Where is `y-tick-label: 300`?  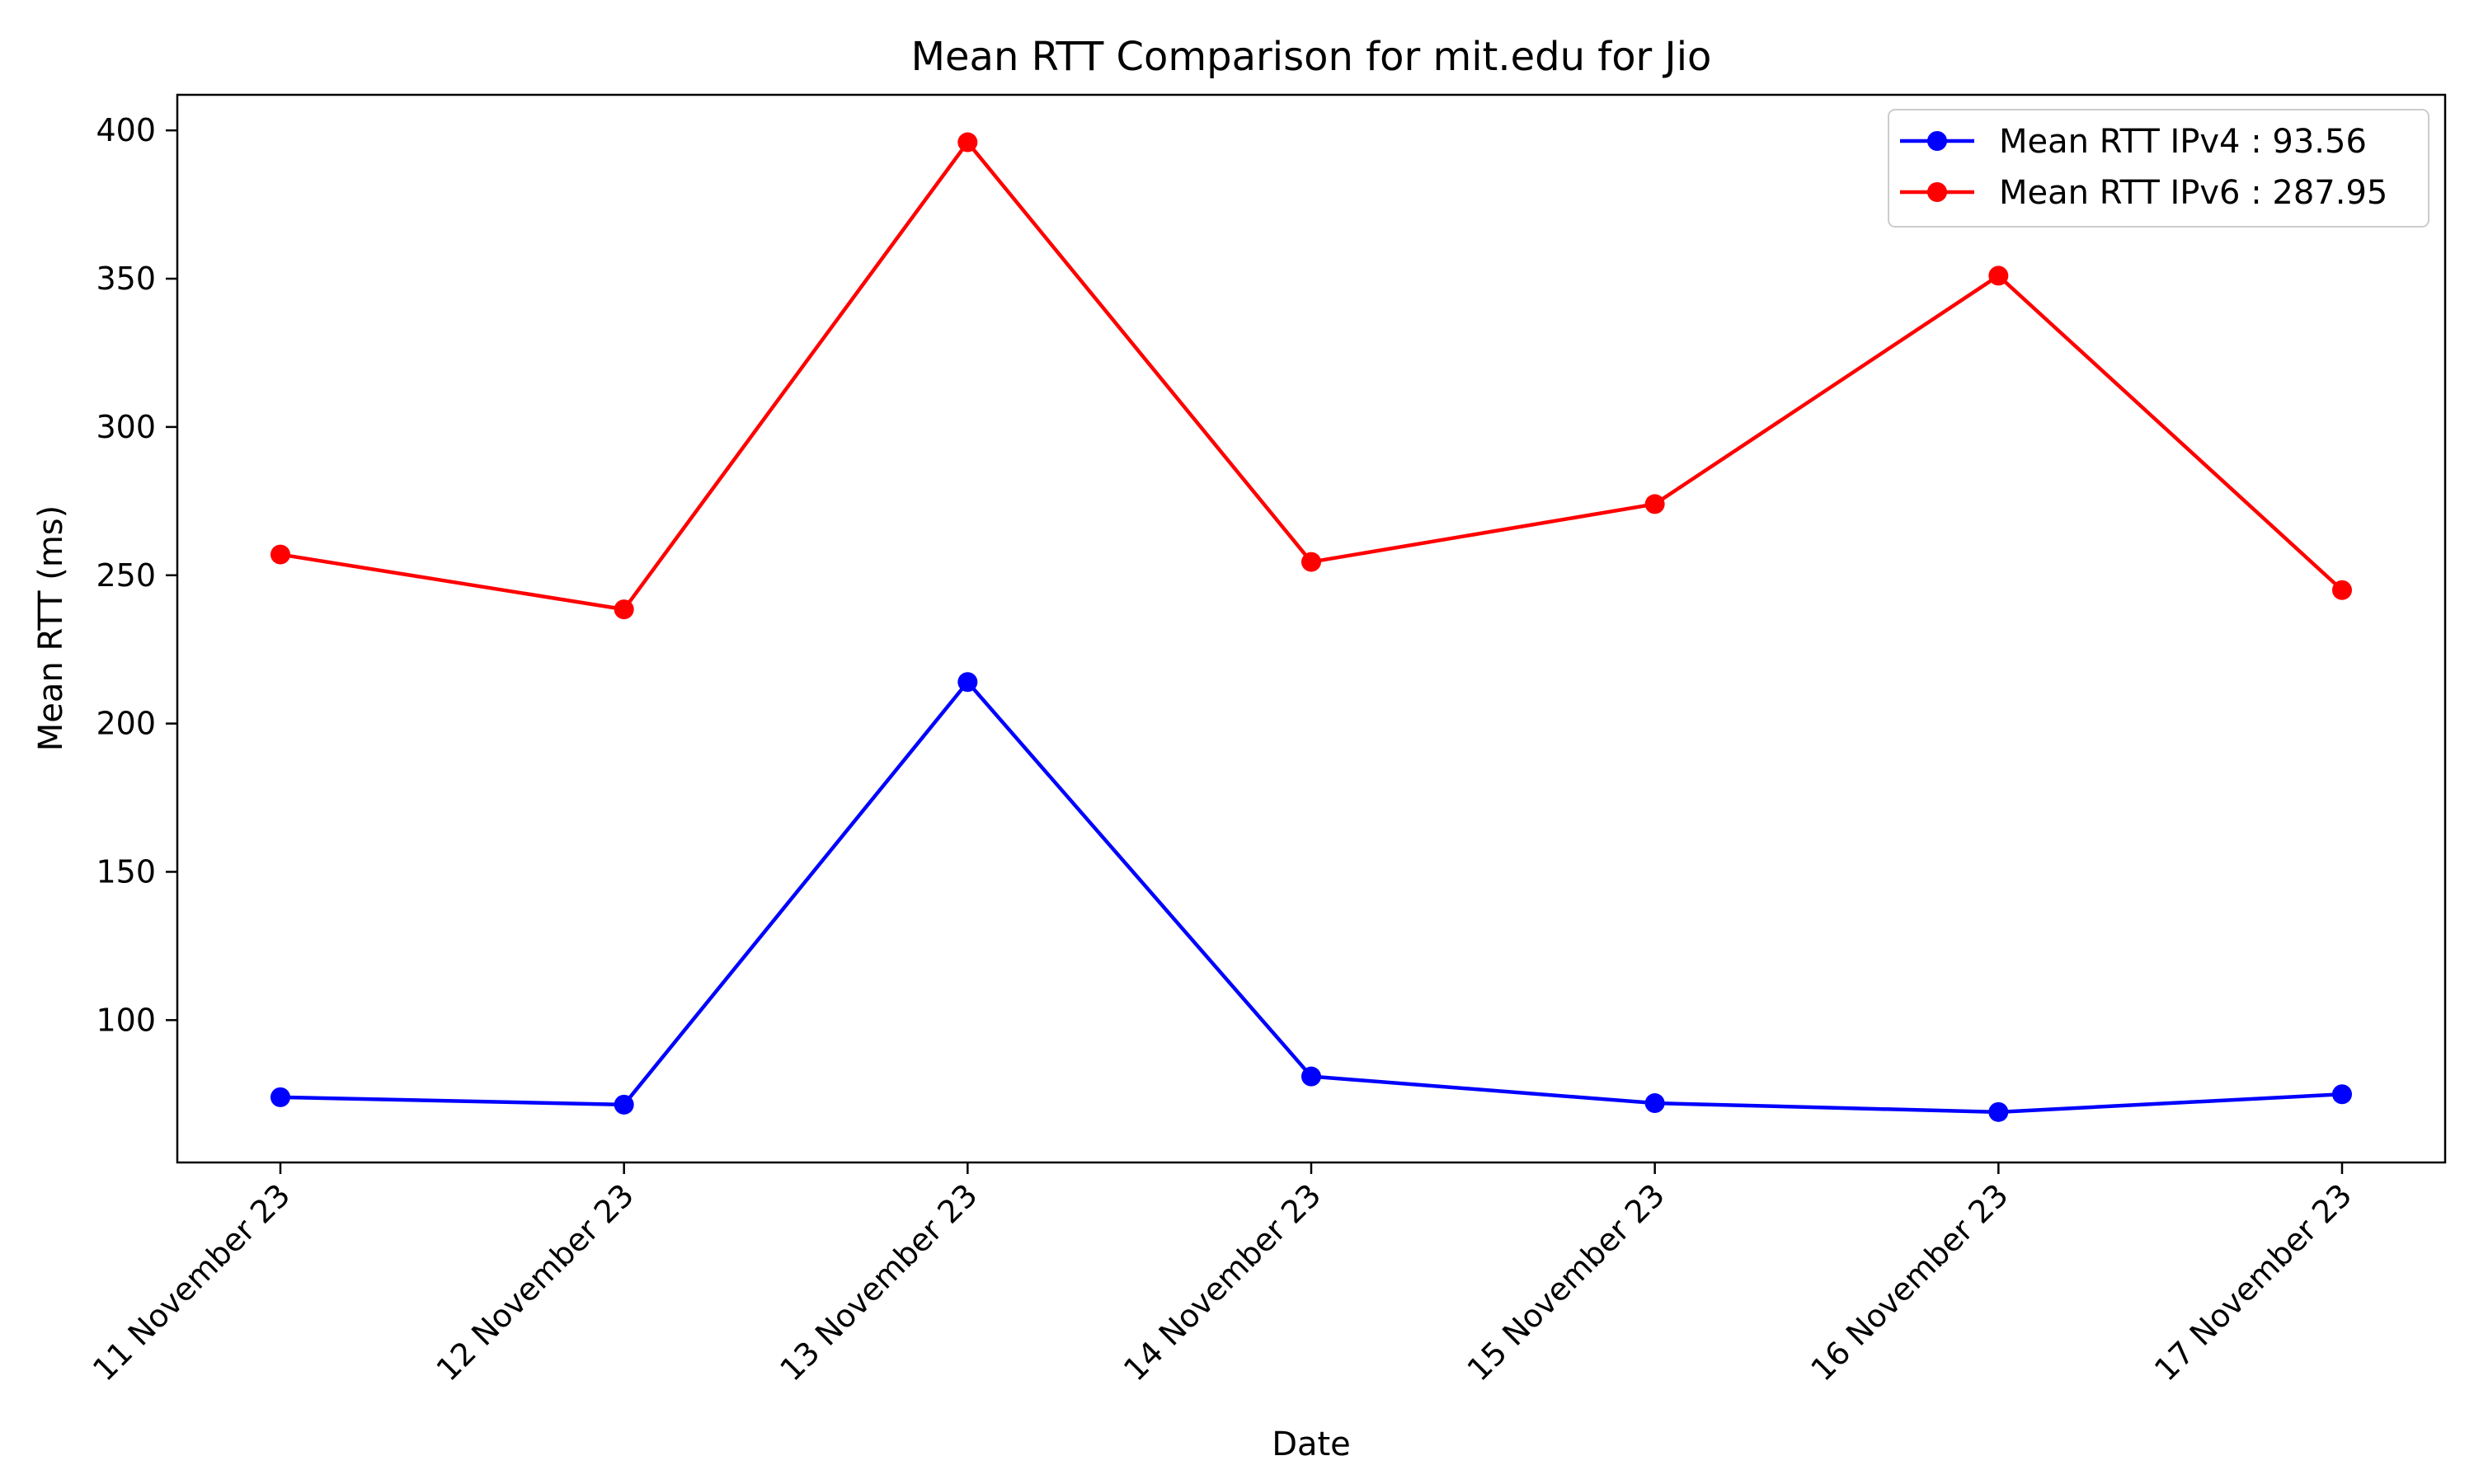 y-tick-label: 300 is located at coordinates (126, 427).